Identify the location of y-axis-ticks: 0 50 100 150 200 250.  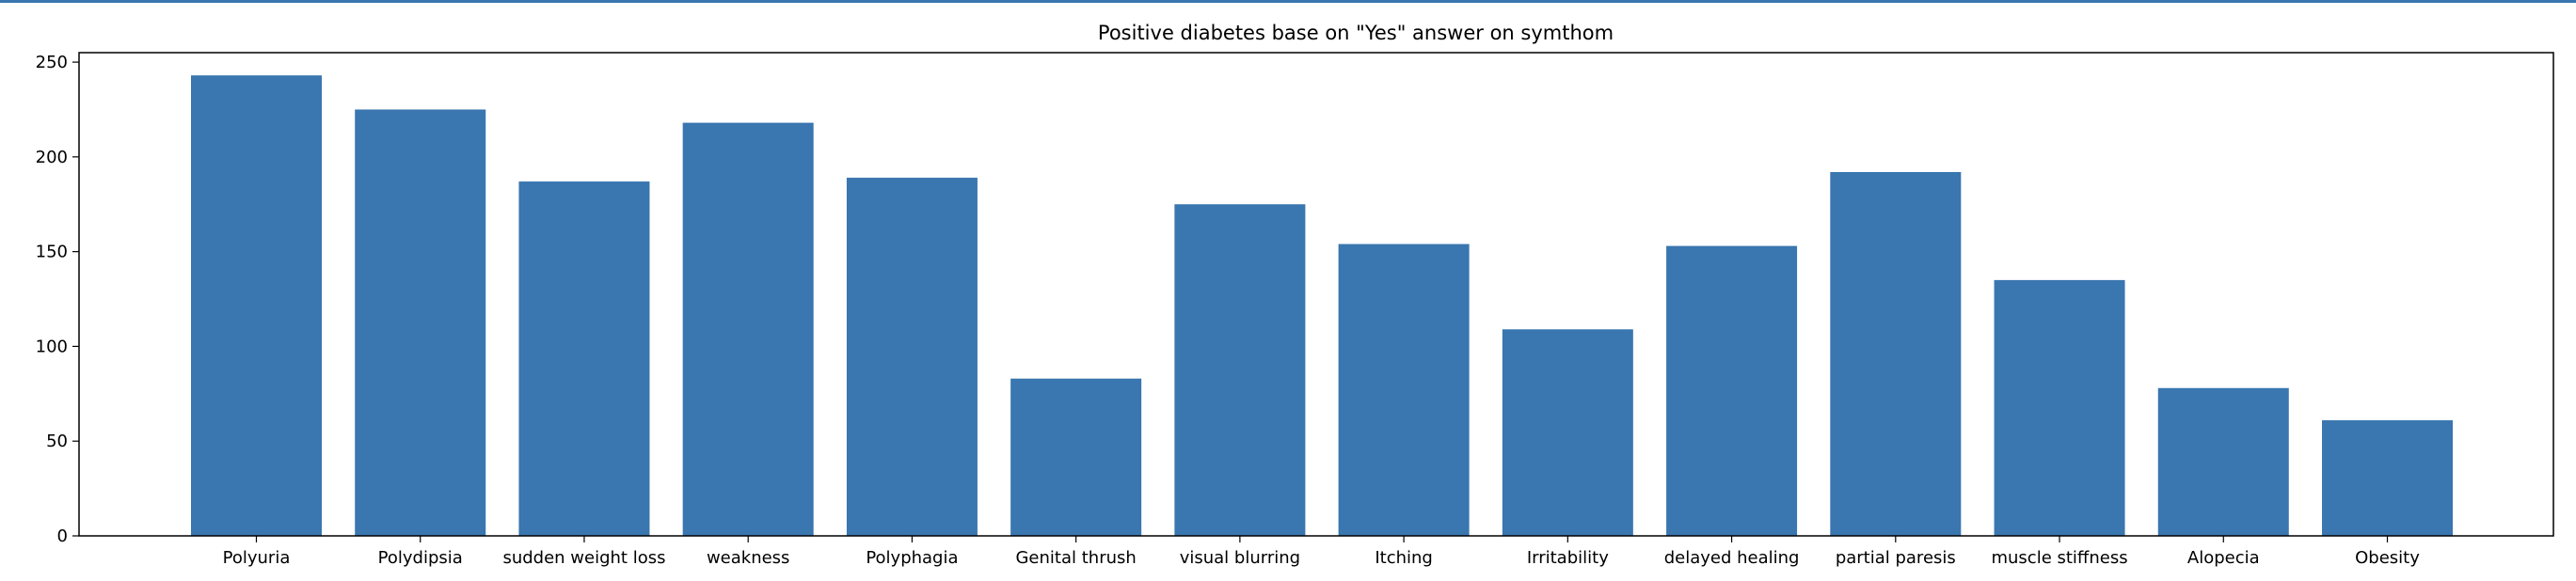
(58, 299).